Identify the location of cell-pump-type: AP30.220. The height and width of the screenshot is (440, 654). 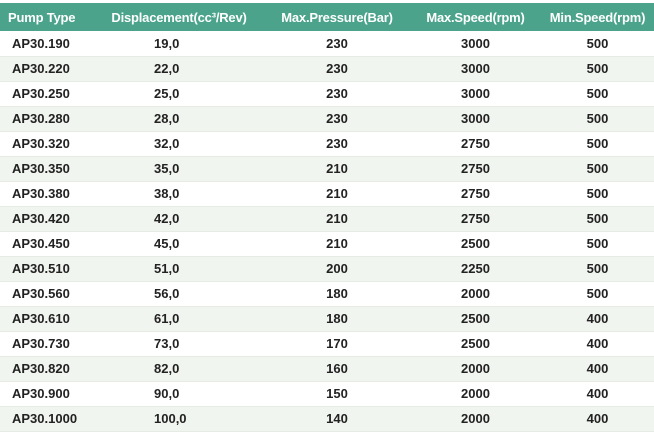
(47, 69).